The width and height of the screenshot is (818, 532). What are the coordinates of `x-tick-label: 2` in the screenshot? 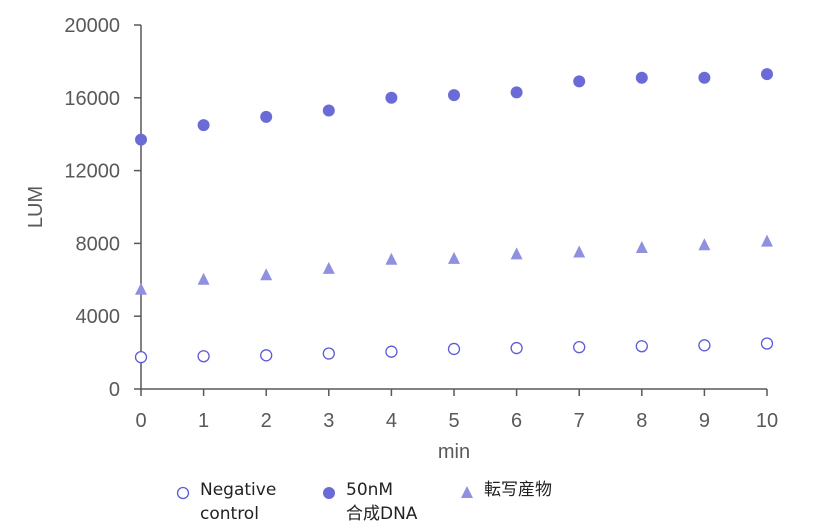 It's located at (266, 421).